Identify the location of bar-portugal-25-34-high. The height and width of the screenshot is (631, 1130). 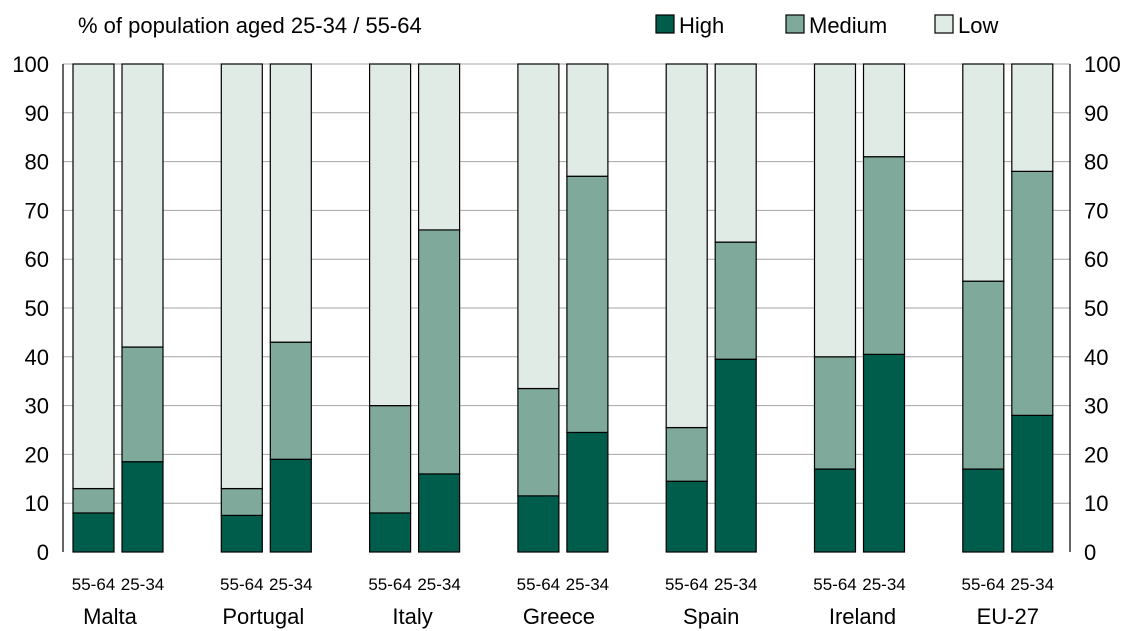
(290, 505).